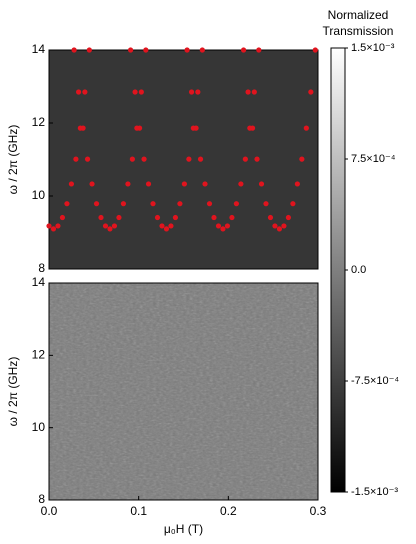 This screenshot has height=544, width=416. I want to click on colorbar-tick-label: 1.5×10⁻³, so click(373, 48).